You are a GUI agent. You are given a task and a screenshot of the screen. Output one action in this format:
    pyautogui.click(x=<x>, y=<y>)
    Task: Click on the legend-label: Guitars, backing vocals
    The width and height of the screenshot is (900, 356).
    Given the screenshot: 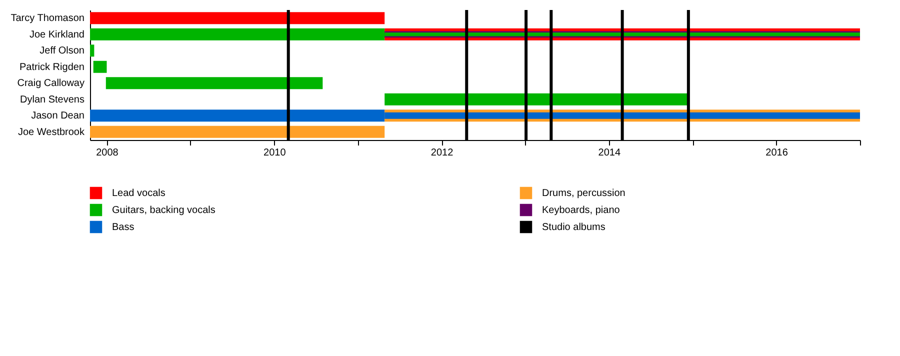 What is the action you would take?
    pyautogui.click(x=164, y=210)
    